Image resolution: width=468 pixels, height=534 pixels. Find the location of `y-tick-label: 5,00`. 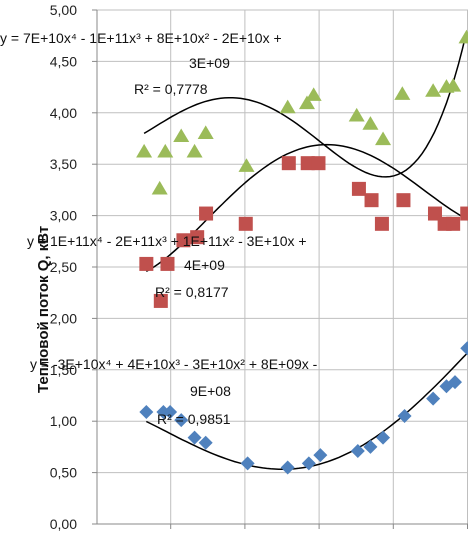

y-tick-label: 5,00 is located at coordinates (63, 10).